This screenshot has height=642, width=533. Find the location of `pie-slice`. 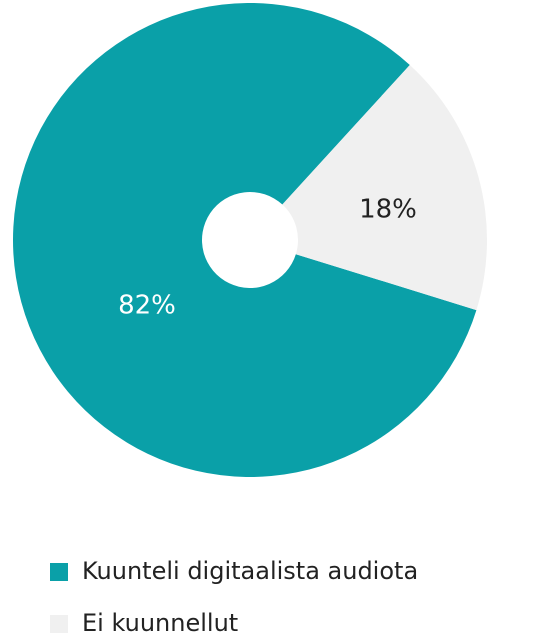

pie-slice is located at coordinates (384, 187).